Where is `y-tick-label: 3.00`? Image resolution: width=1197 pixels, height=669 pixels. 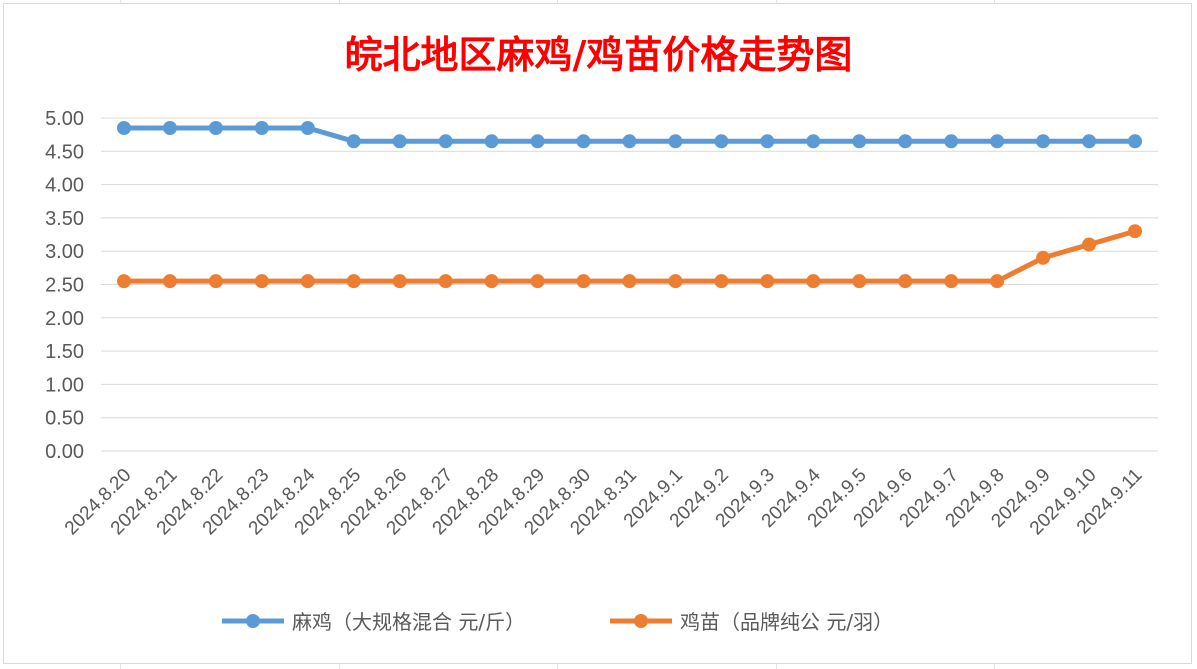
y-tick-label: 3.00 is located at coordinates (64, 252).